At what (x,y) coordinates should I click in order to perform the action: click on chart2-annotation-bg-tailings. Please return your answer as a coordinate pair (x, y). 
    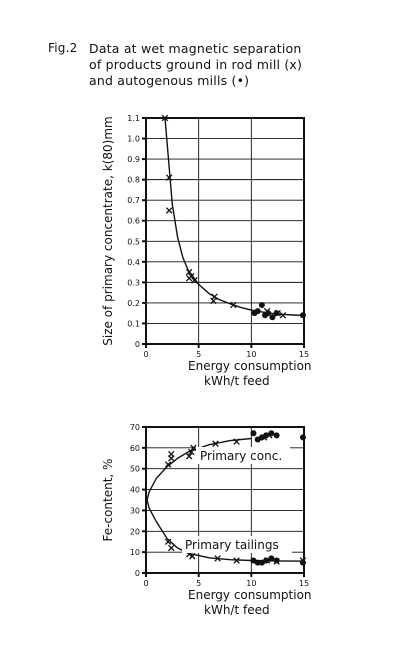
    Looking at the image, I should click on (237, 544).